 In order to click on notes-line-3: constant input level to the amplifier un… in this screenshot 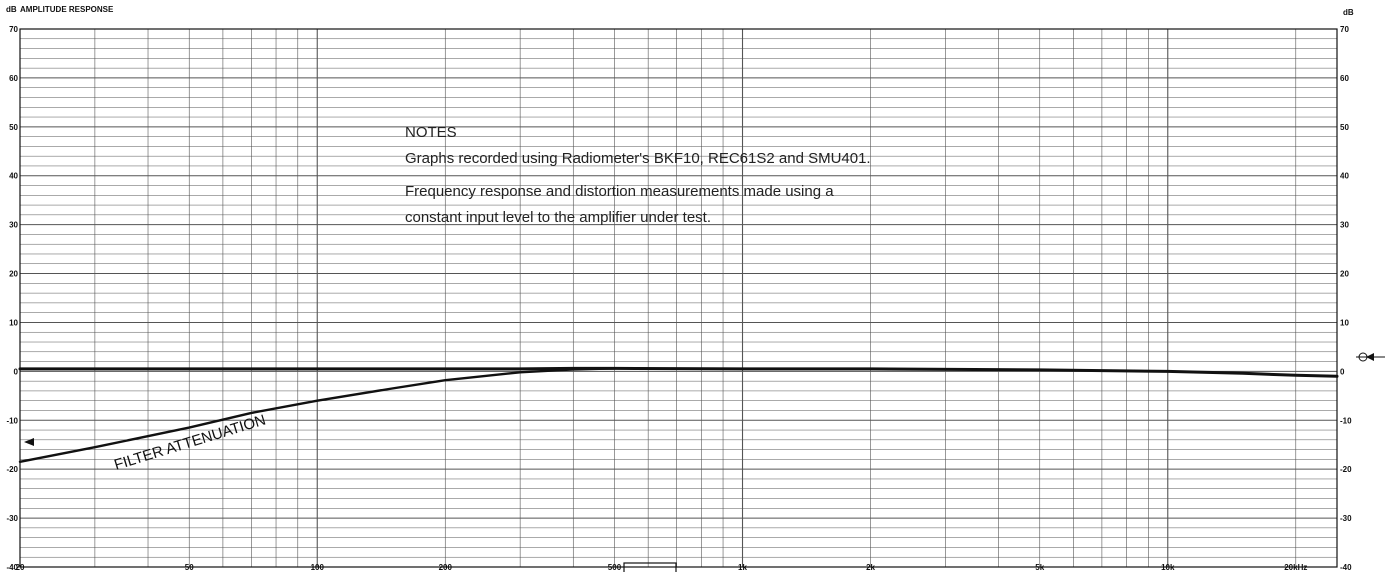, I will do `click(558, 217)`.